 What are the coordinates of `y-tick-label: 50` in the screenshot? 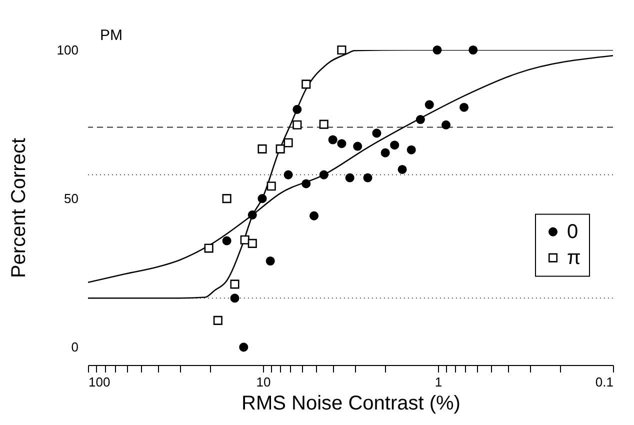 It's located at (71, 198).